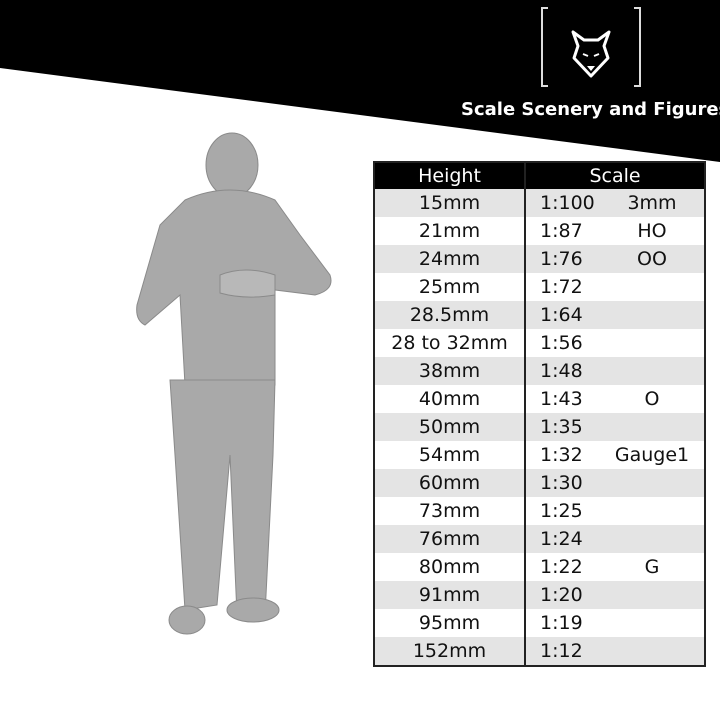 Image resolution: width=720 pixels, height=714 pixels. I want to click on scale-ratio: 1:56, so click(561, 343).